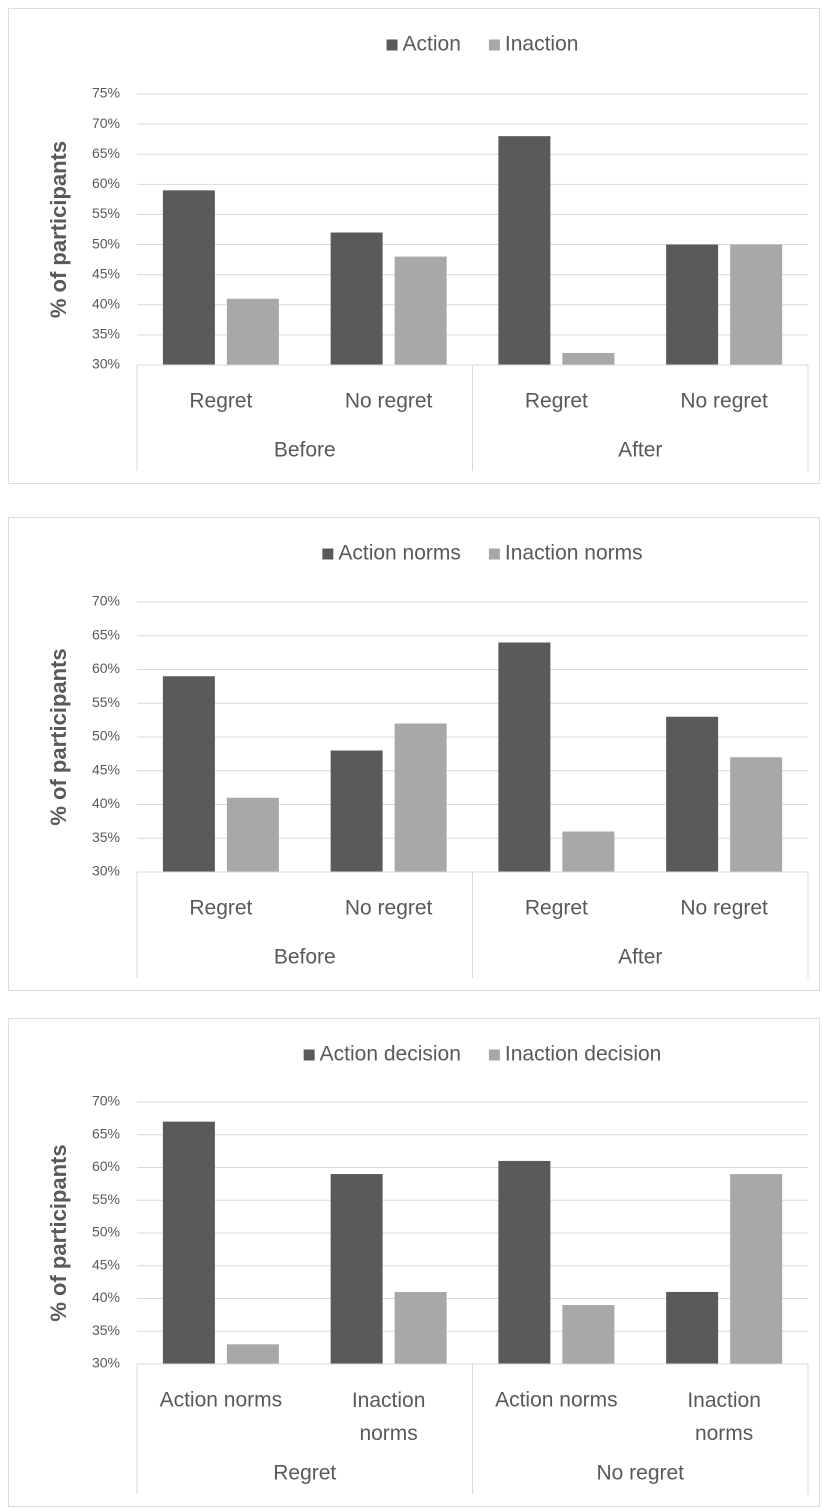 This screenshot has height=1508, width=823. What do you see at coordinates (574, 553) in the screenshot?
I see `legend-label: Inaction norms` at bounding box center [574, 553].